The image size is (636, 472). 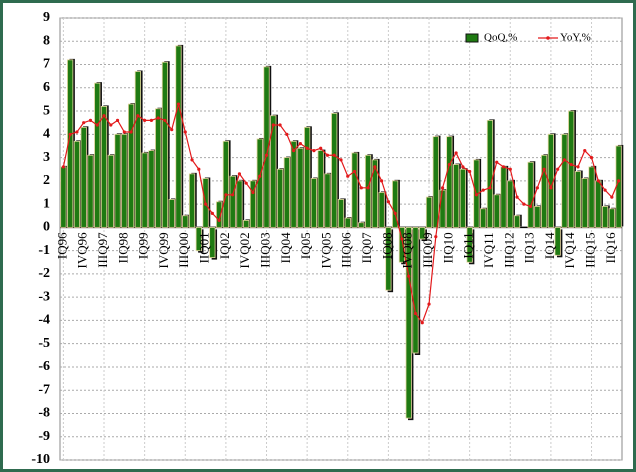 I want to click on x-tick-label: IIQ07, so click(x=366, y=248).